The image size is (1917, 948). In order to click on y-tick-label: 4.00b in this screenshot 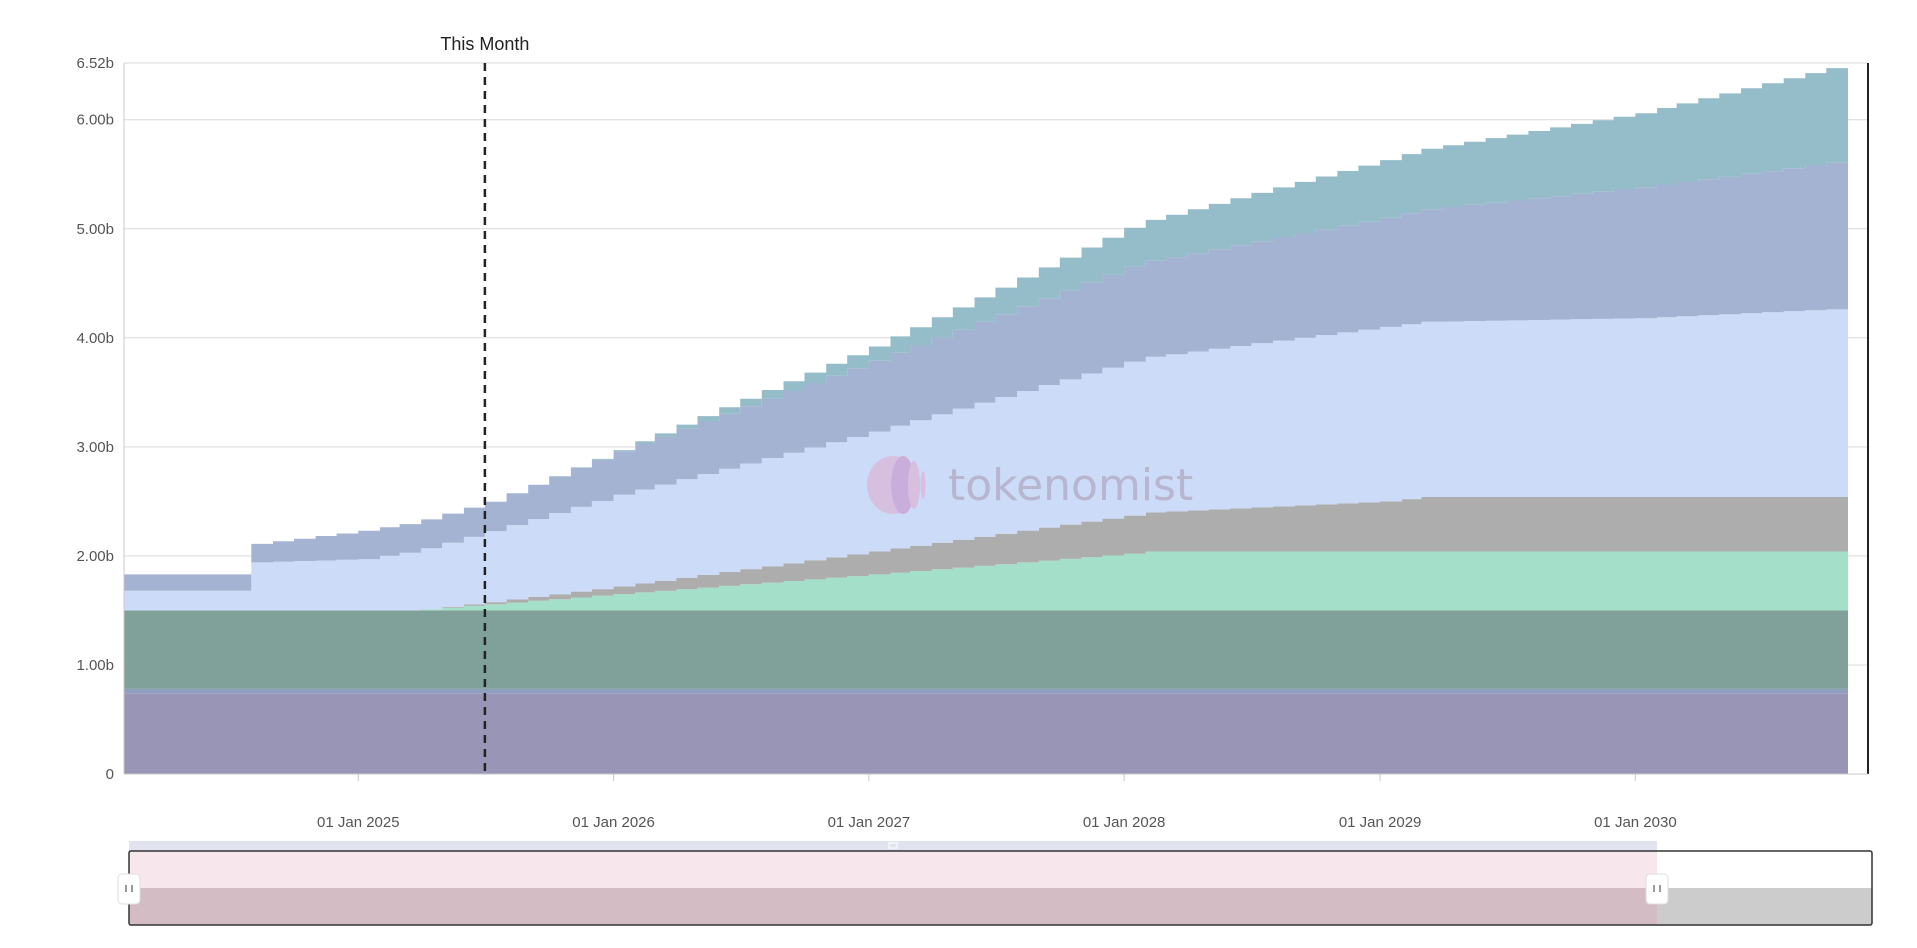, I will do `click(95, 338)`.